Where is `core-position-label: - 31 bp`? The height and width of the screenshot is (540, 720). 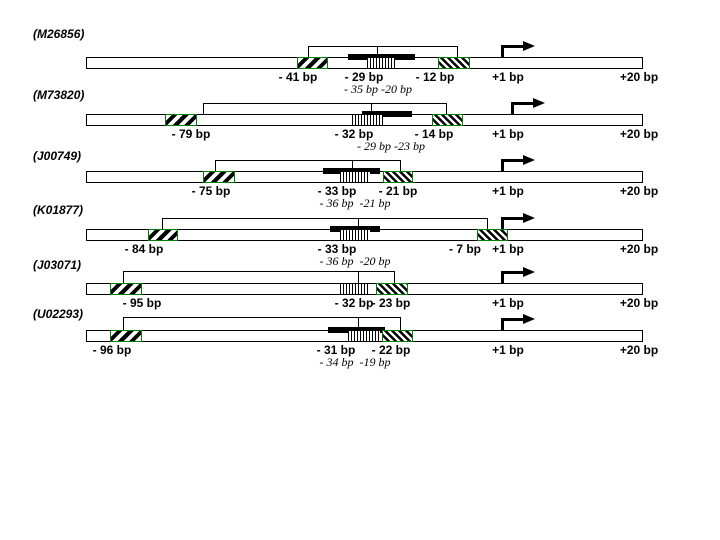 core-position-label: - 31 bp is located at coordinates (336, 350).